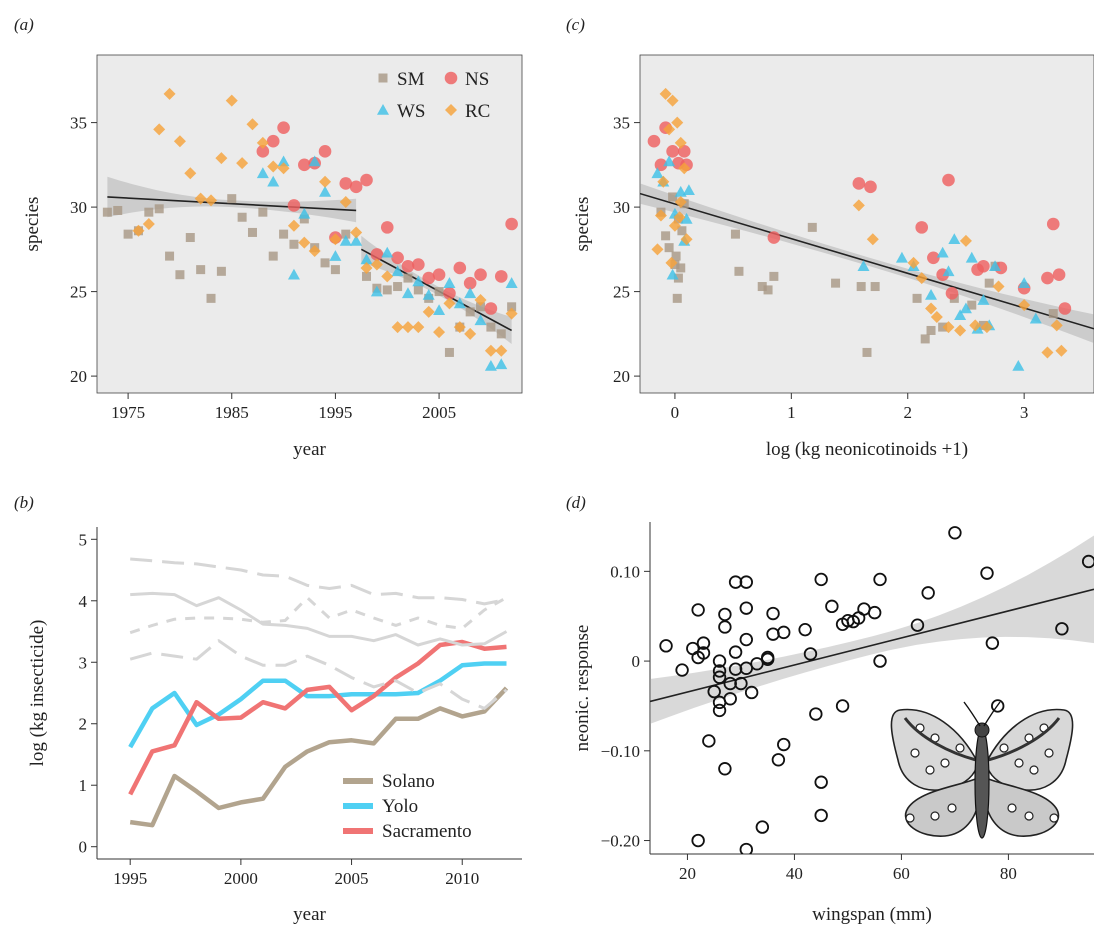 The height and width of the screenshot is (930, 1094). I want to click on x-tick-label: 2005, so click(352, 878).